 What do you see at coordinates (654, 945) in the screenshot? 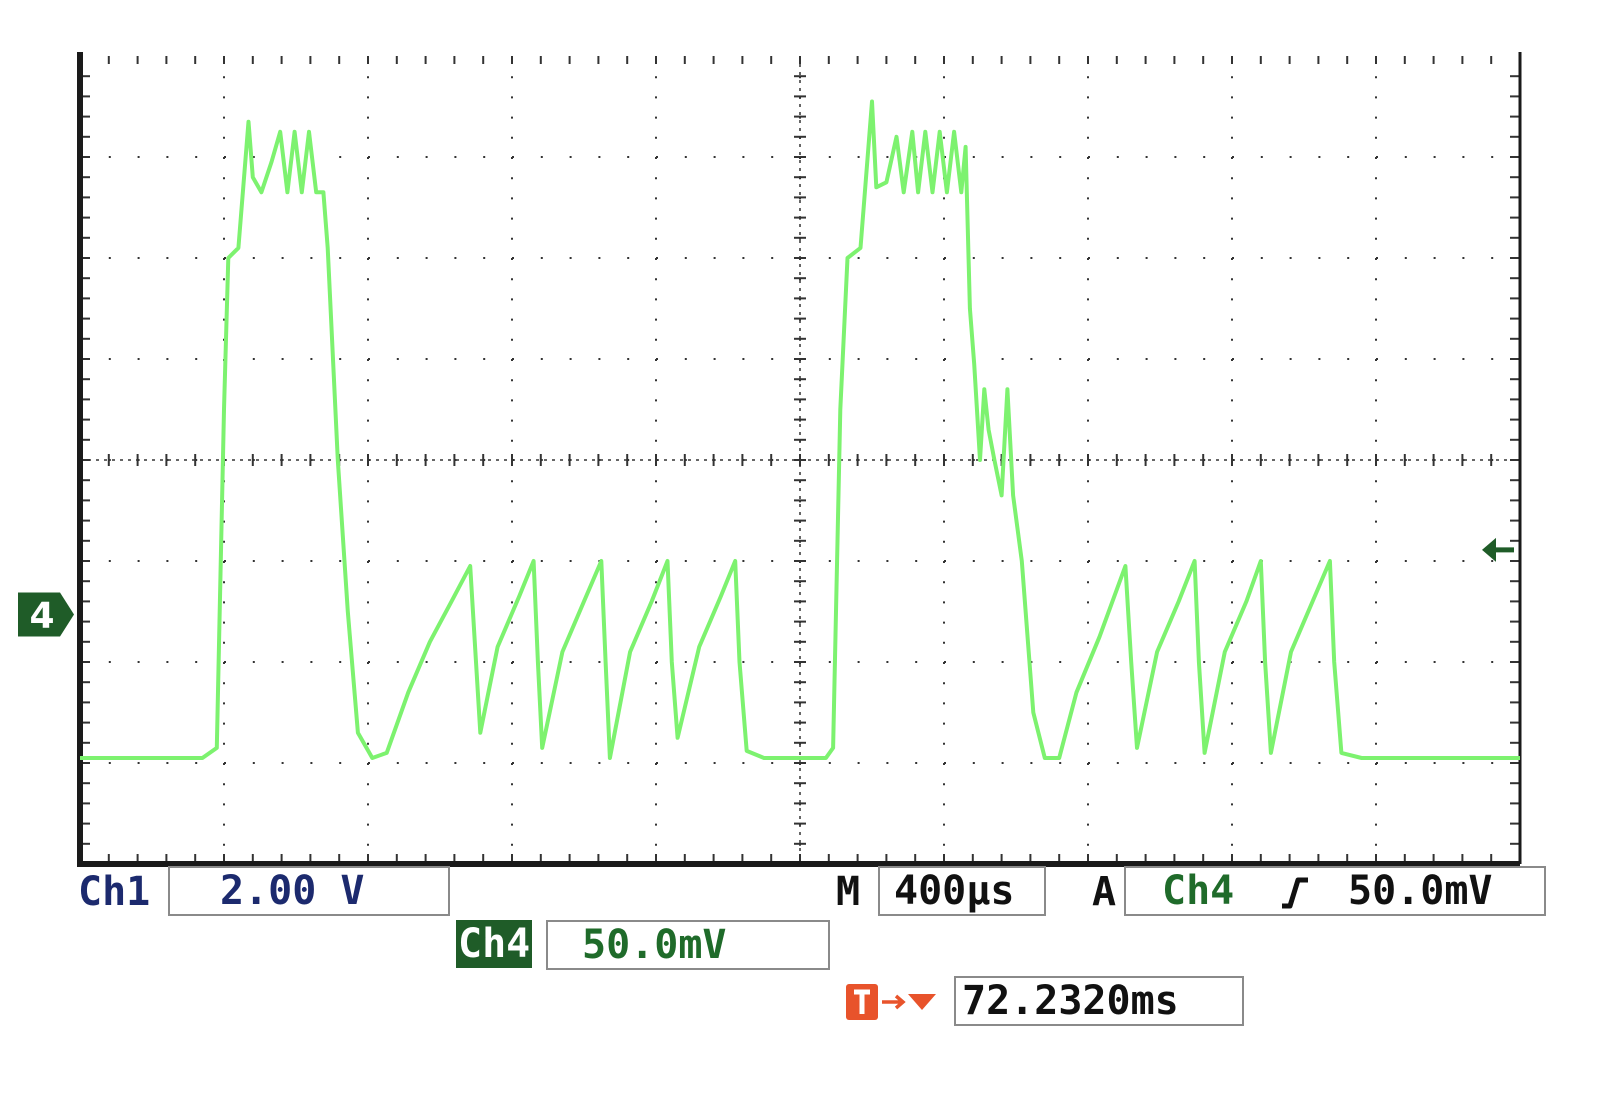
I see `ch4-scale-value: 50.0mV` at bounding box center [654, 945].